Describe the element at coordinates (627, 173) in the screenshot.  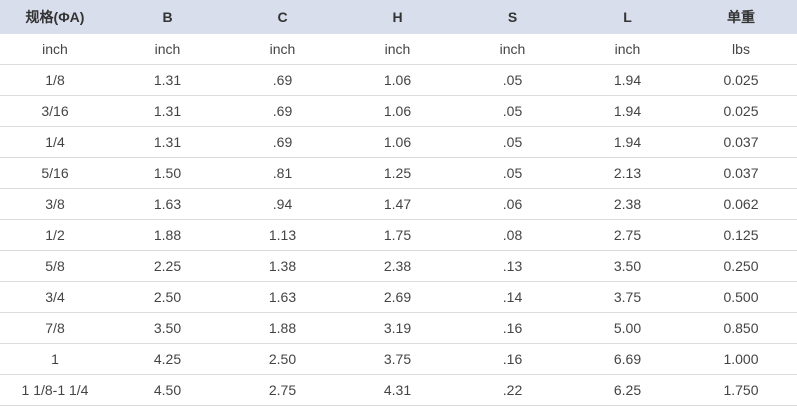
I see `cell-l: 2.13` at that location.